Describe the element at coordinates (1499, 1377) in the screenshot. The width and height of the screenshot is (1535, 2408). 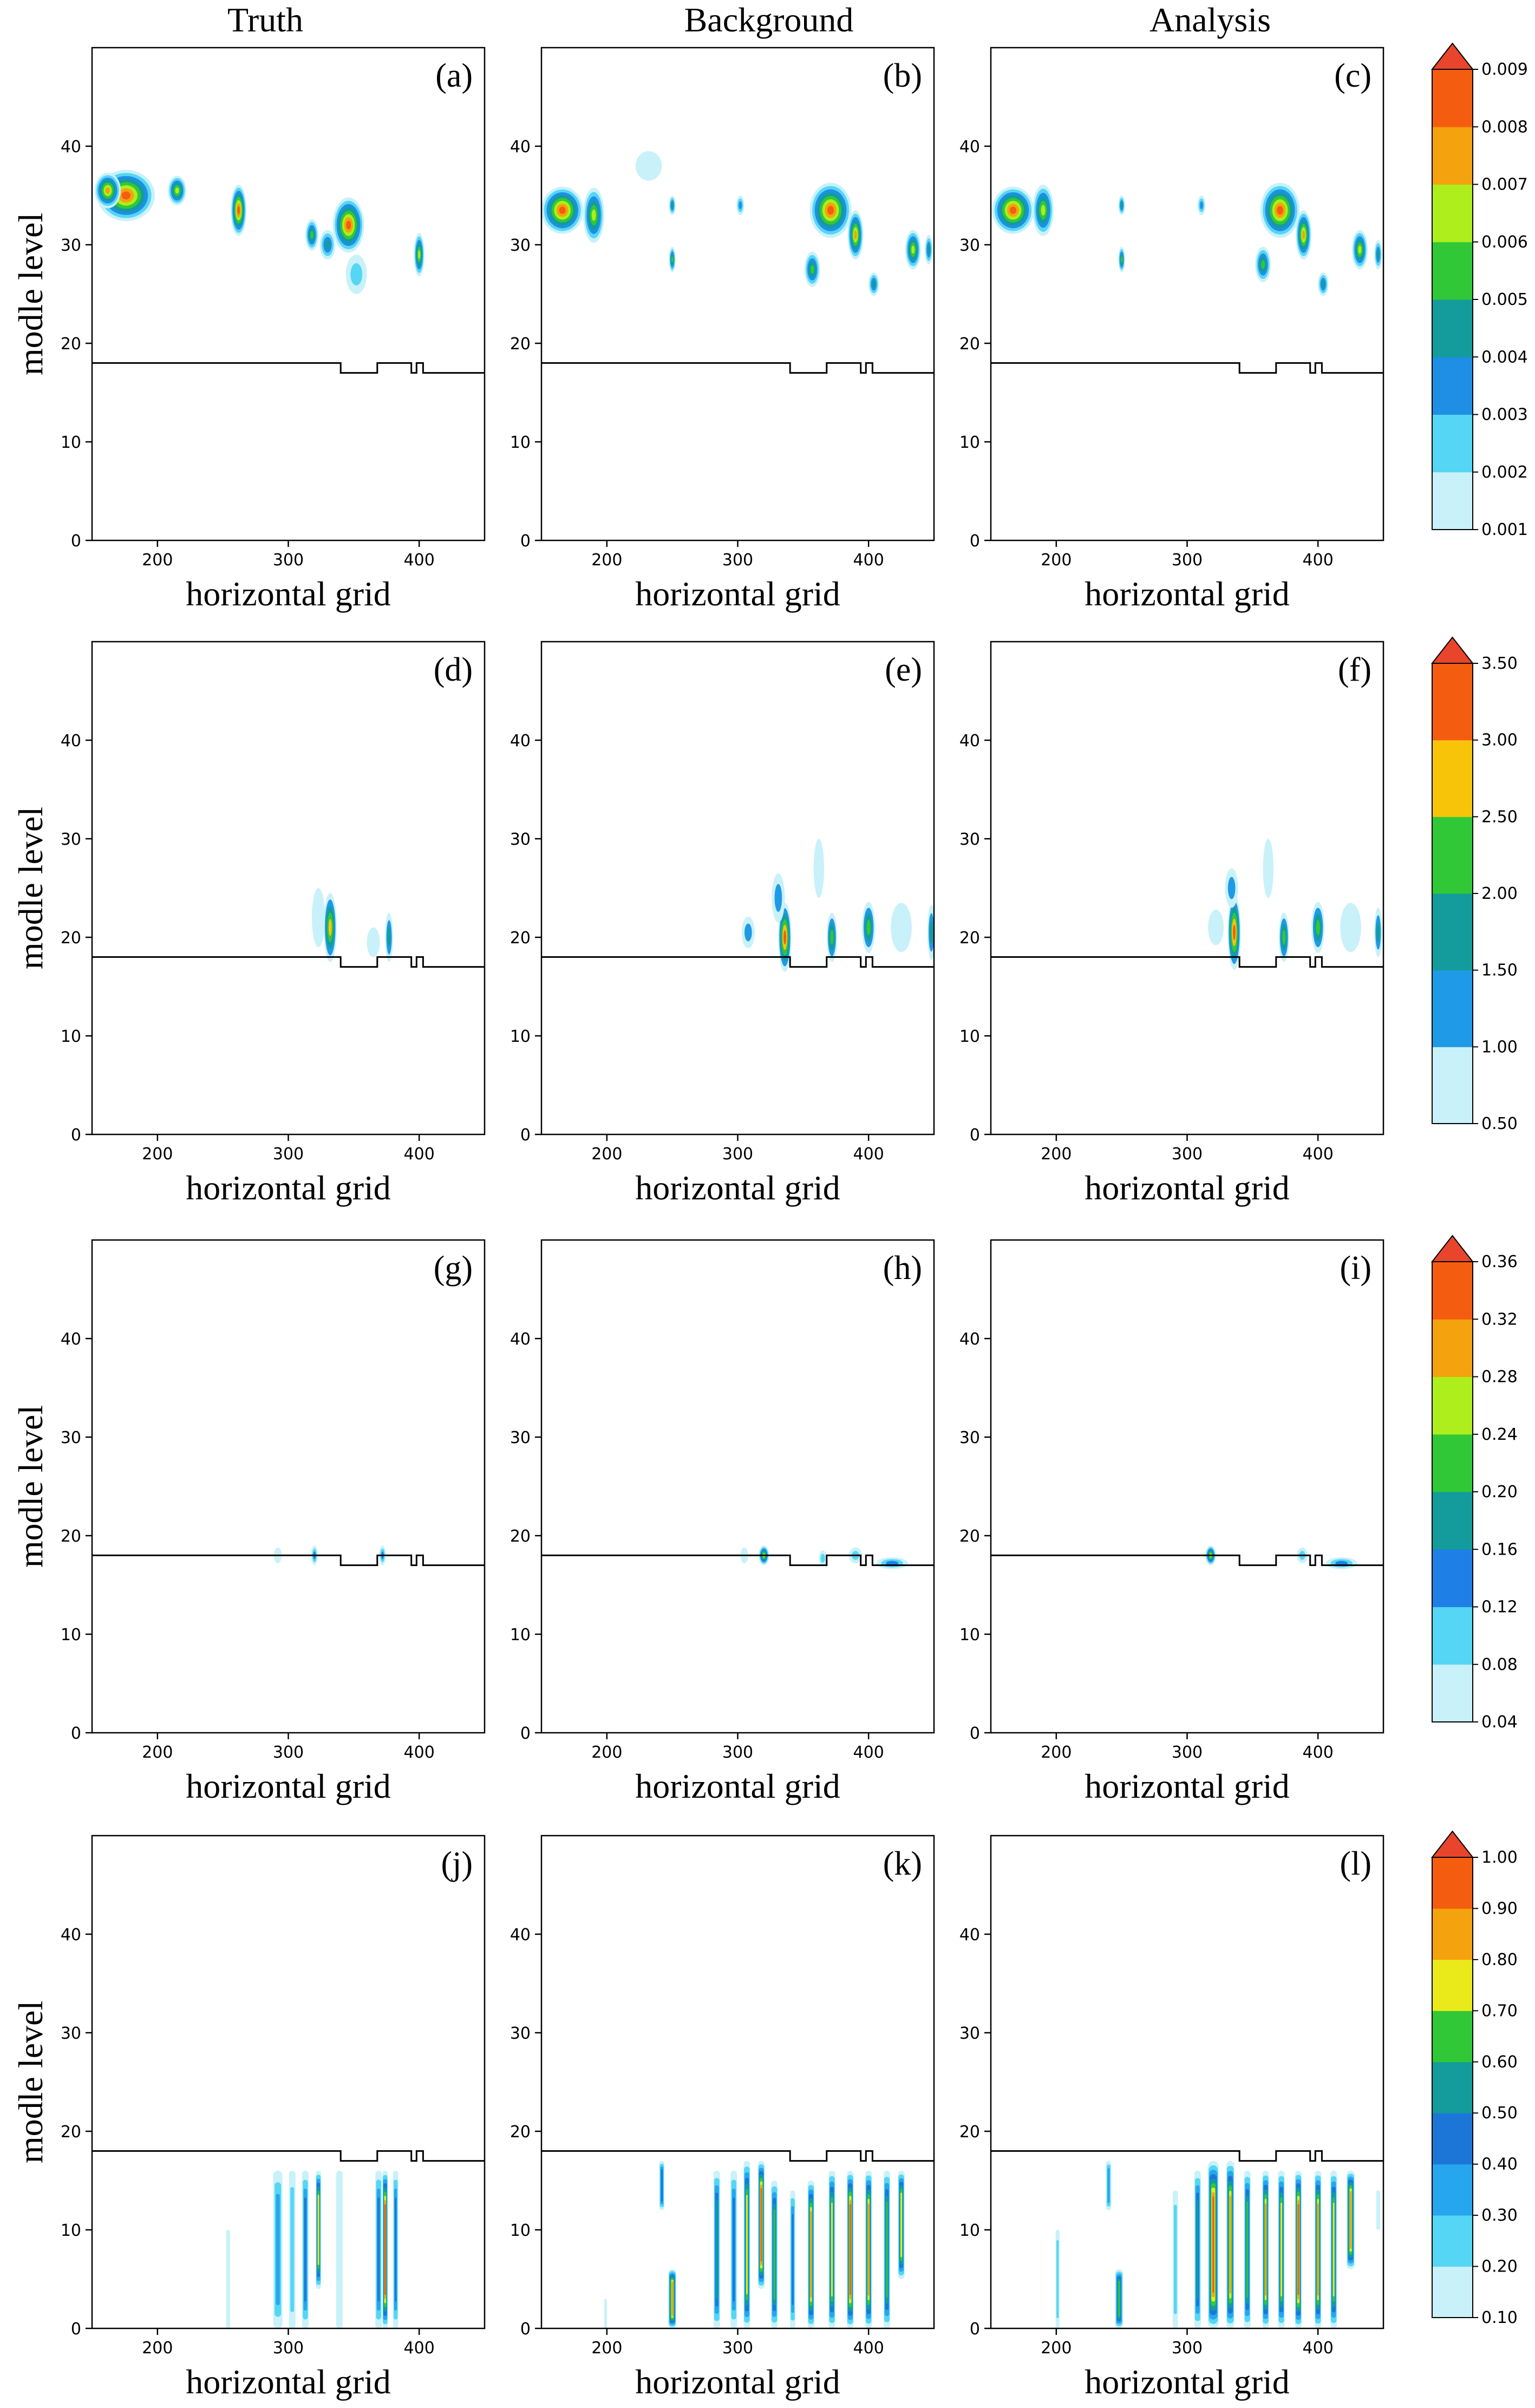
I see `colorbar-tick-label: 0.28` at that location.